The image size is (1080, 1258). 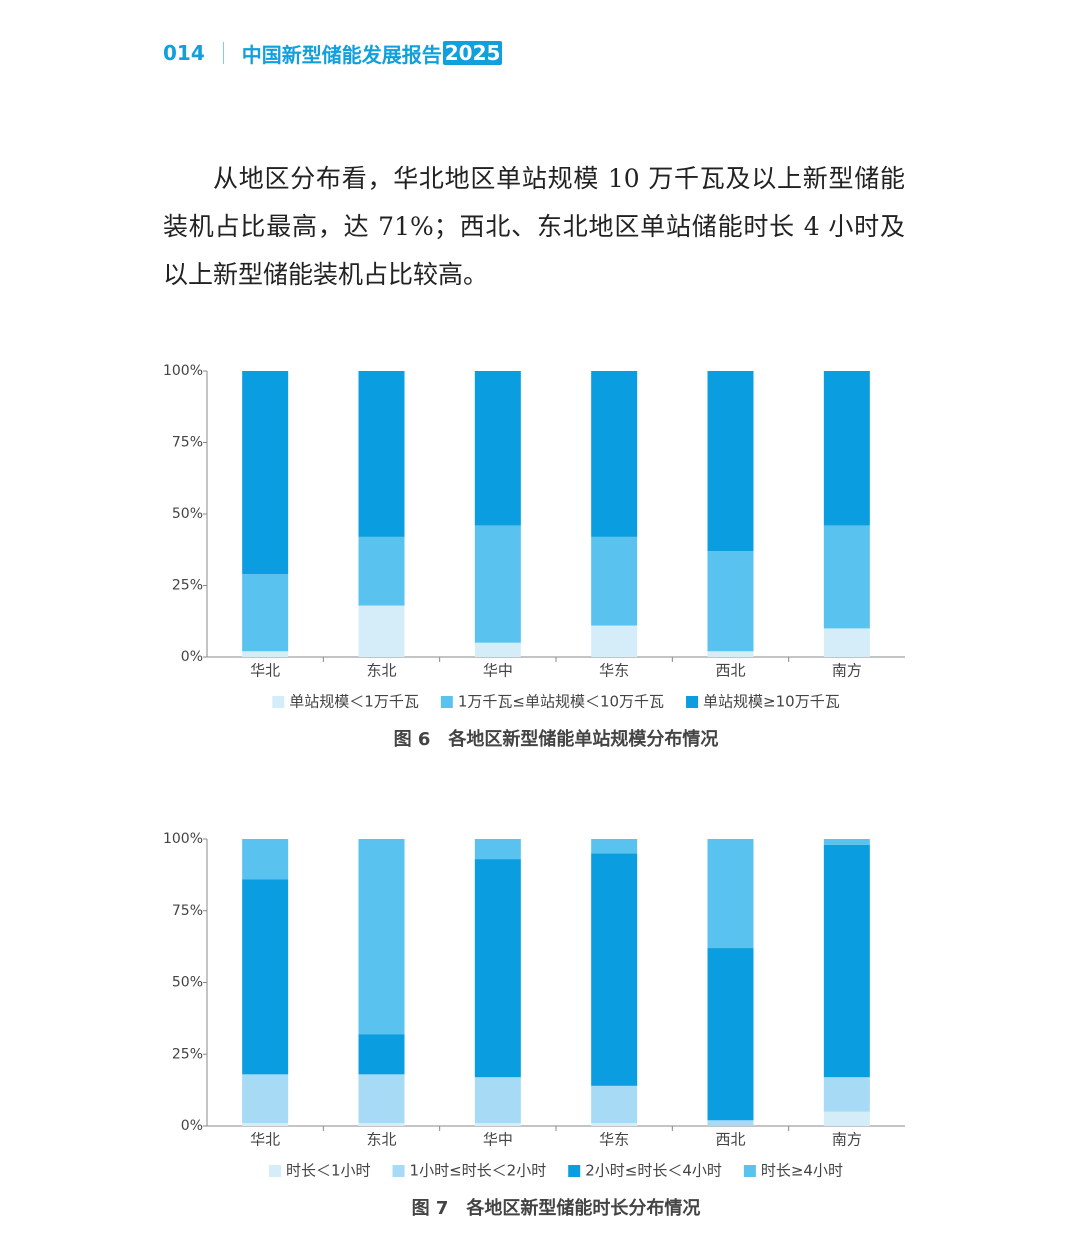 What do you see at coordinates (354, 702) in the screenshot?
I see `legend-label: 单站规模＜1万千瓦` at bounding box center [354, 702].